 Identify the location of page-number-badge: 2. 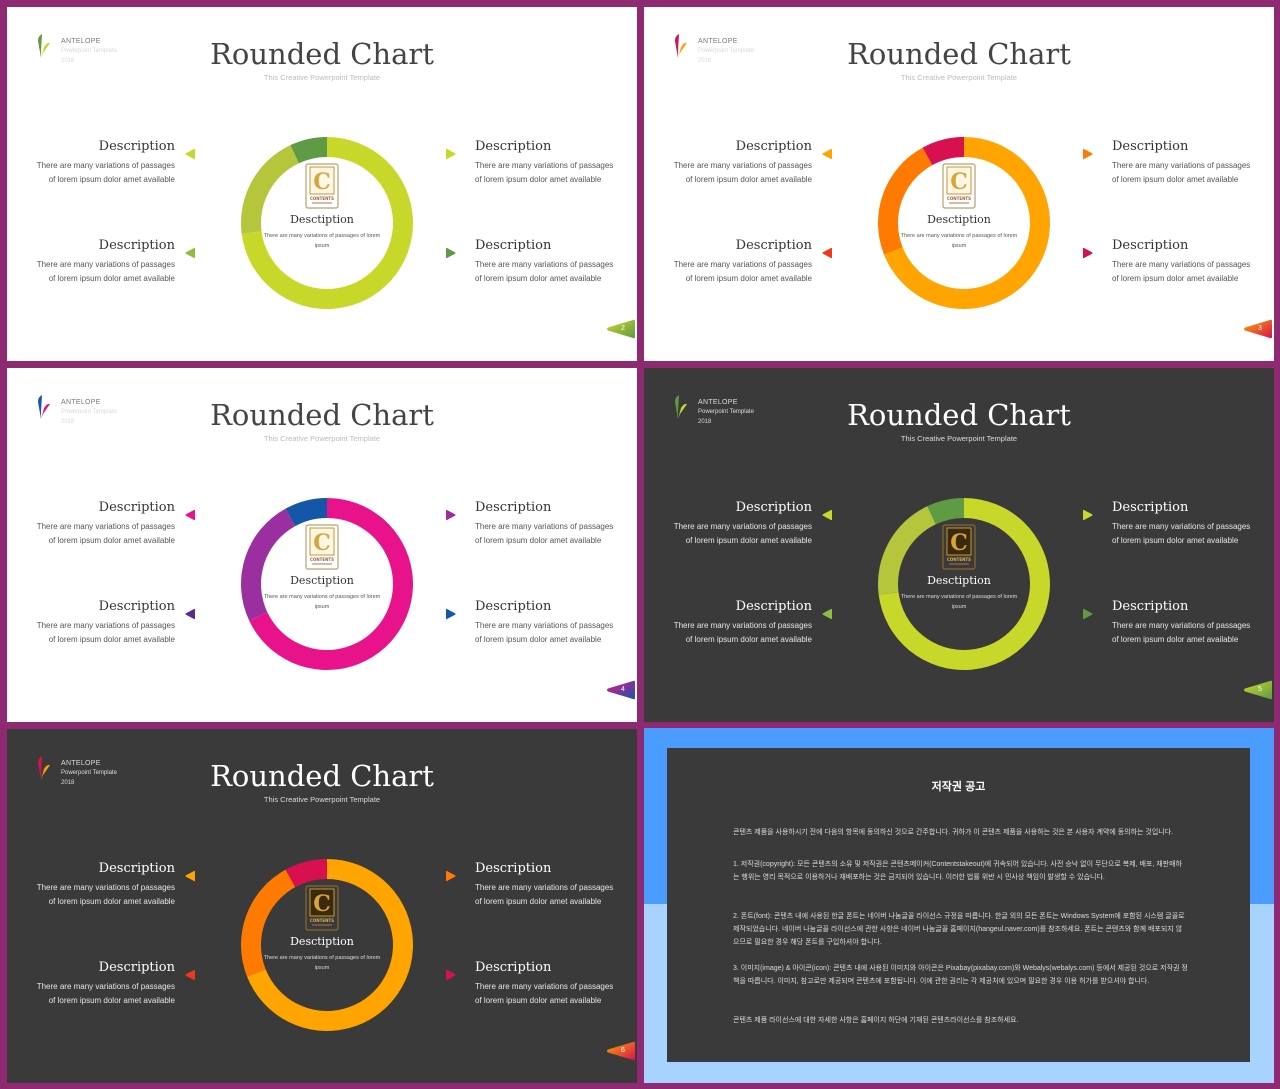
(620, 331).